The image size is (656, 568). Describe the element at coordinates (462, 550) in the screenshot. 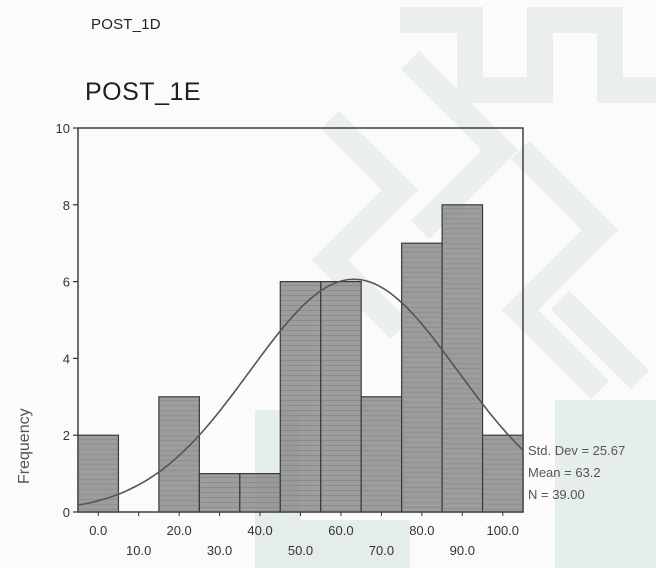

I see `x-tick-label: 90.0` at that location.